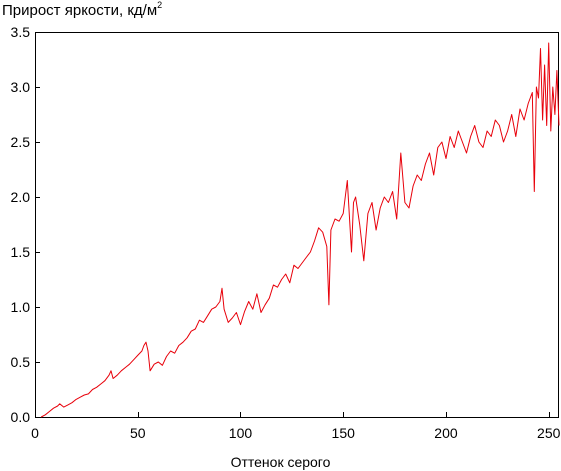 The width and height of the screenshot is (561, 471). Describe the element at coordinates (241, 433) in the screenshot. I see `x-tick-label: 100` at that location.